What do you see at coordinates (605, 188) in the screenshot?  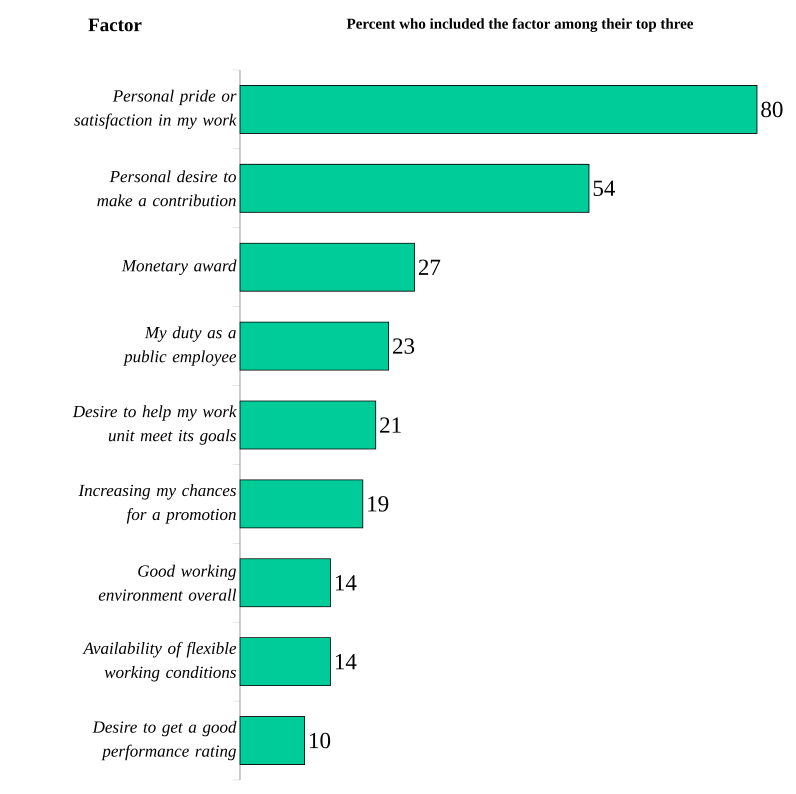 I see `data-label: 54` at bounding box center [605, 188].